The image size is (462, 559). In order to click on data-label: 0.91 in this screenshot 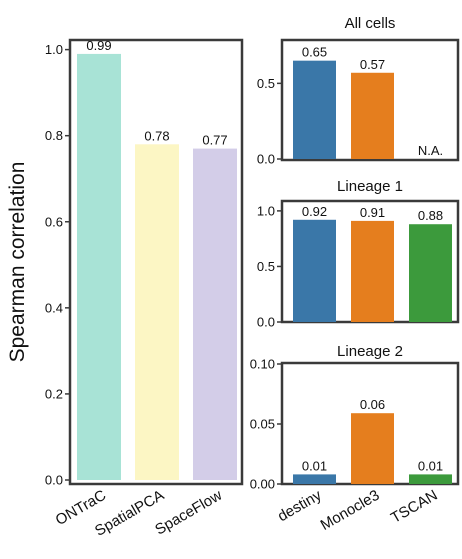, I will do `click(372, 212)`.